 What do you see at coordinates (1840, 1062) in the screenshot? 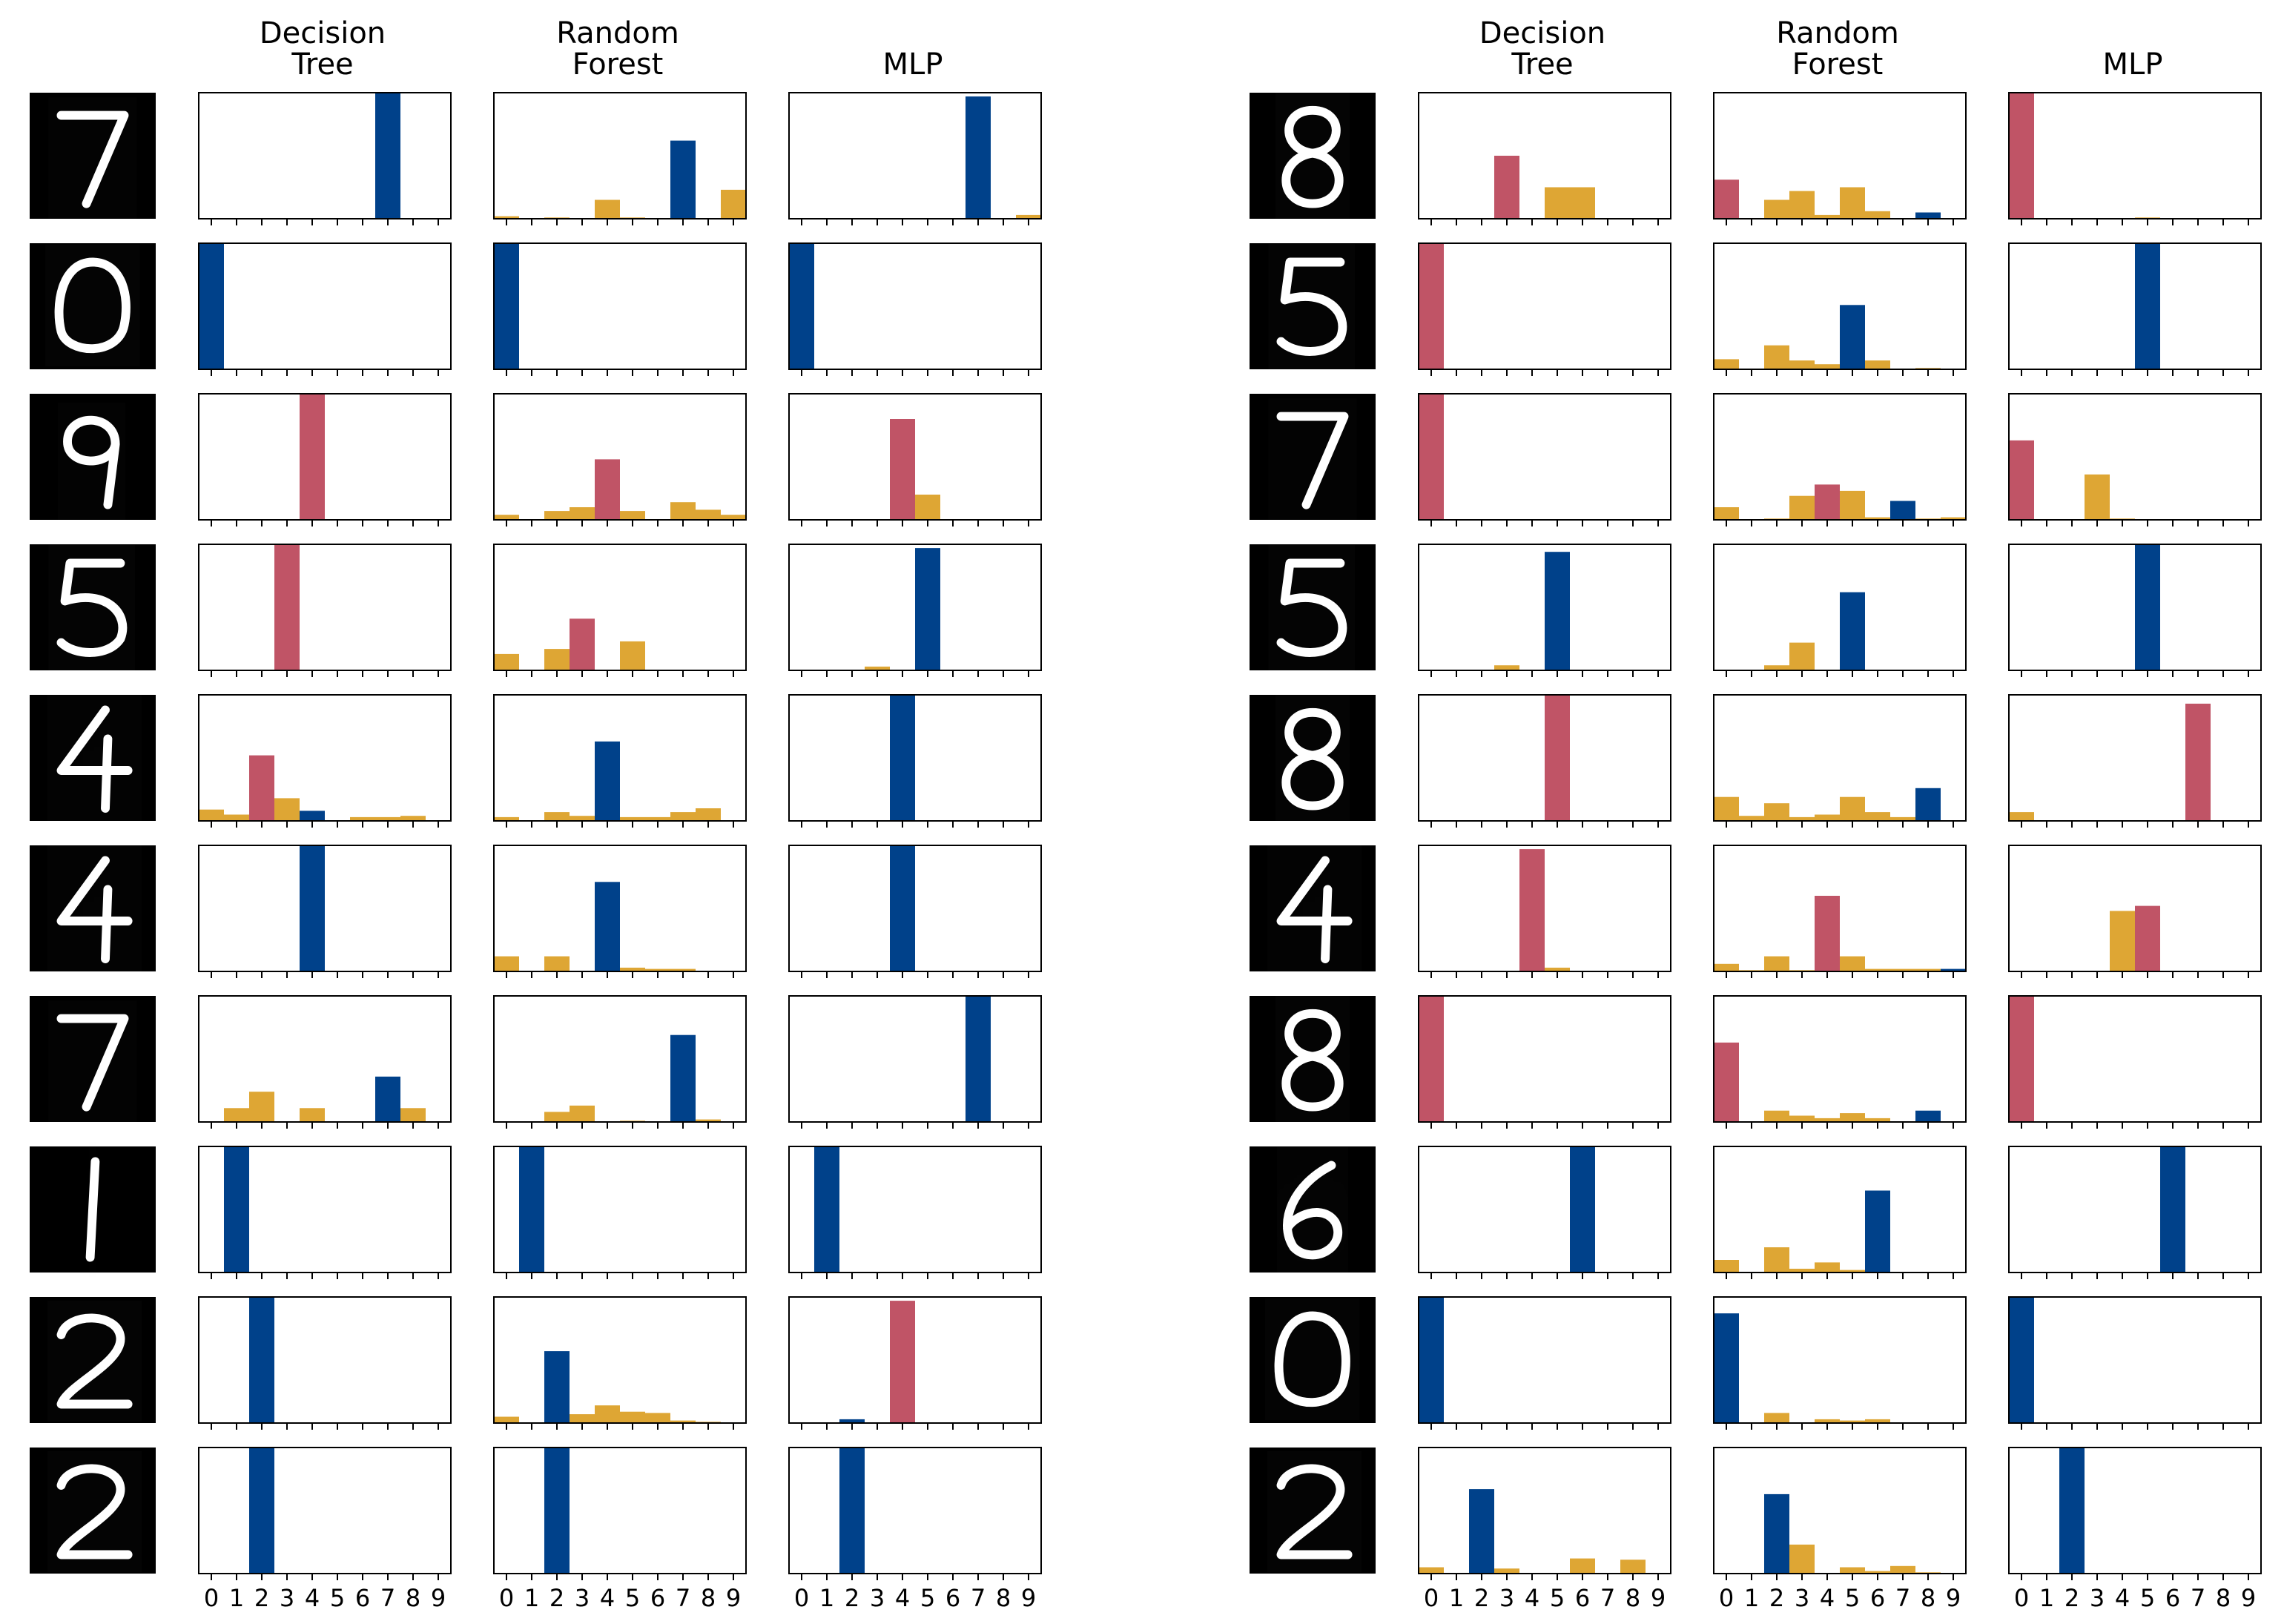
I see `axes-random-forest` at bounding box center [1840, 1062].